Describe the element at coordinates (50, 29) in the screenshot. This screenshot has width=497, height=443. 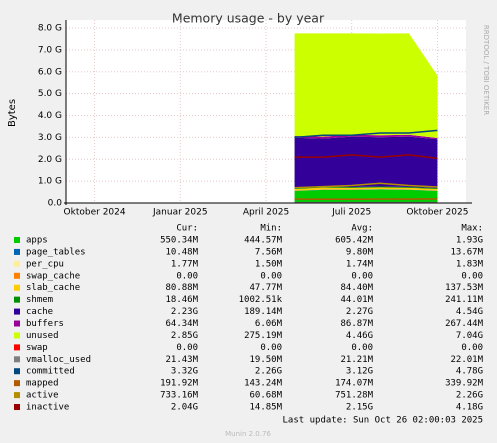
I see `y-tick-label: 8.0 G` at that location.